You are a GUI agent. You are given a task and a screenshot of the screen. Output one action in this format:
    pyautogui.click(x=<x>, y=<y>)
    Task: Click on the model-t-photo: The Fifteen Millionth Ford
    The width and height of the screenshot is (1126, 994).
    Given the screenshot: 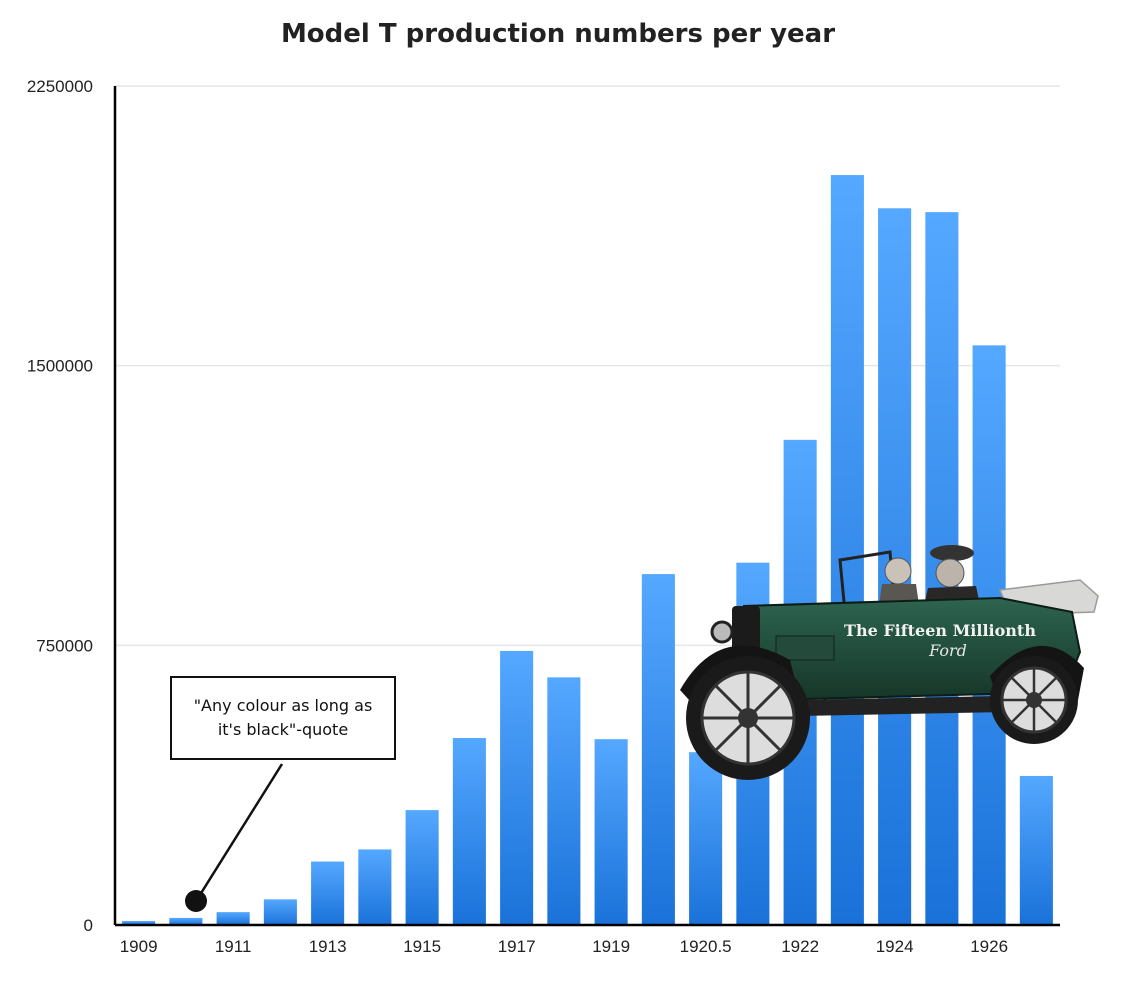 What is the action you would take?
    pyautogui.click(x=889, y=662)
    